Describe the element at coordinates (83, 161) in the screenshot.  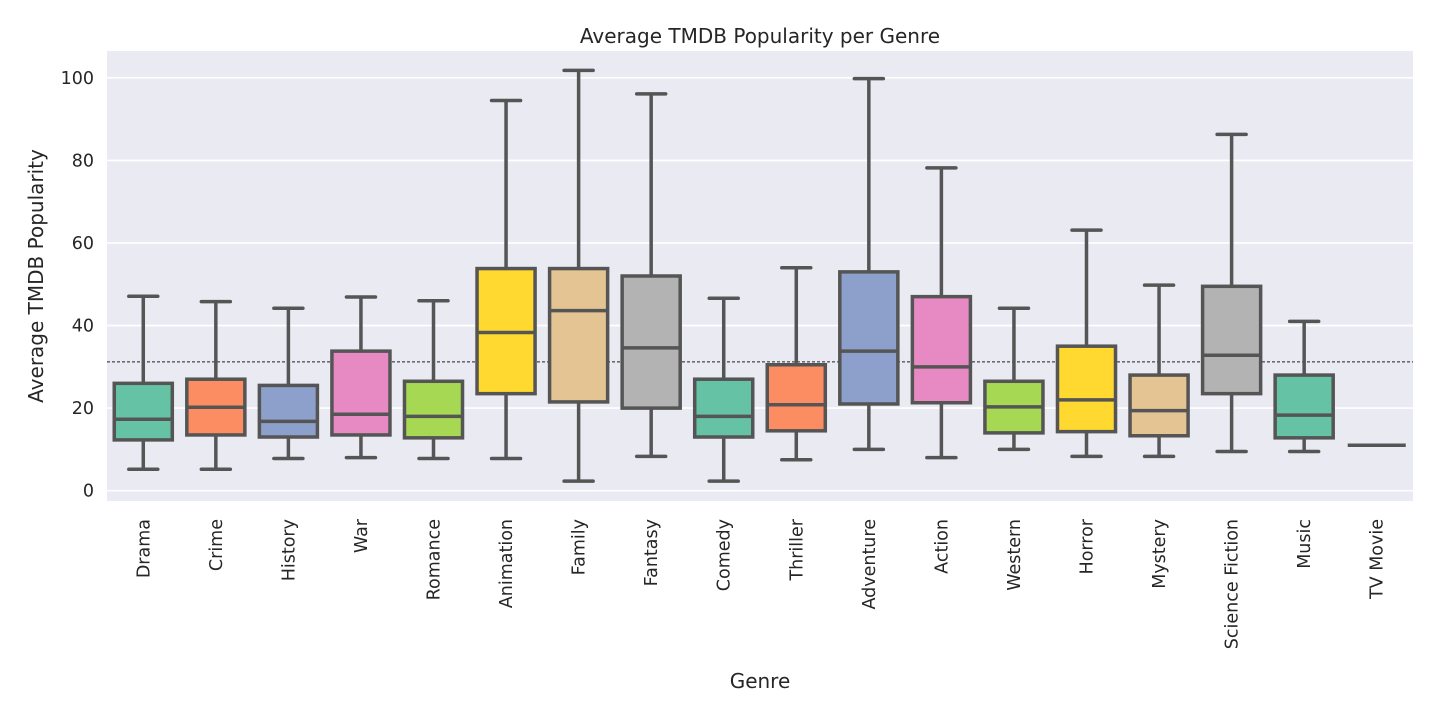
I see `y-tick-label-80: 80` at that location.